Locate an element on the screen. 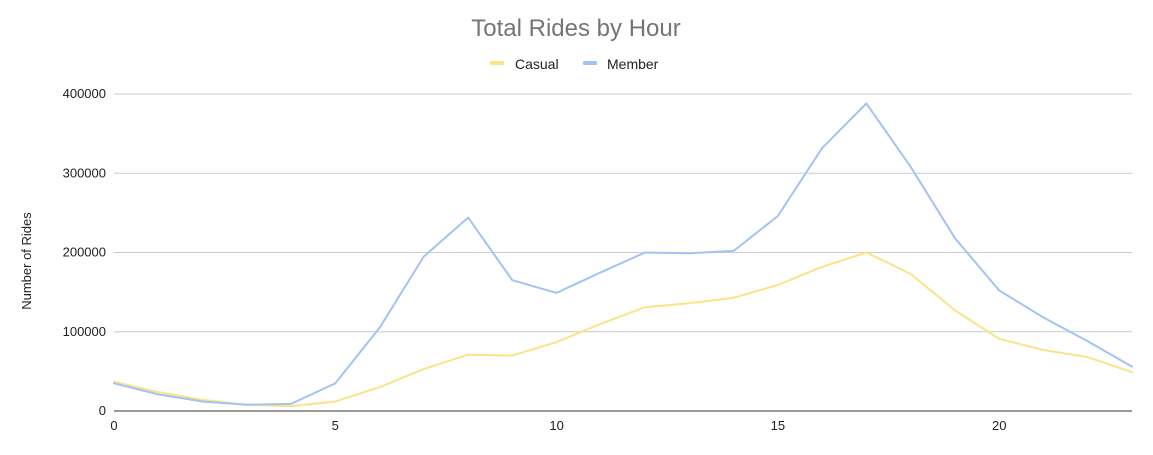  y-tick-label: 200000 is located at coordinates (84, 252).